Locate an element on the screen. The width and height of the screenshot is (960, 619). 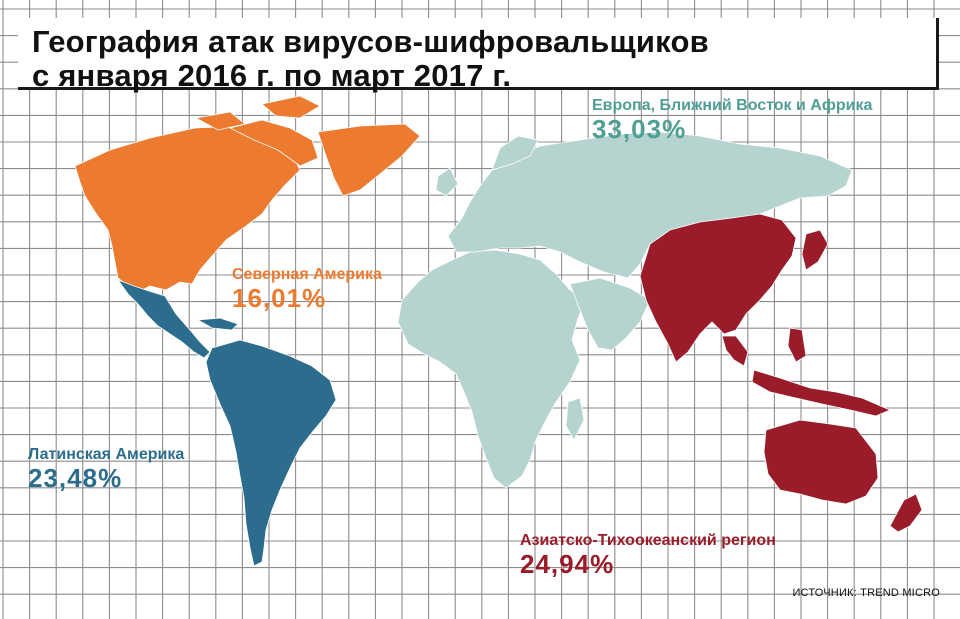
latin-america-name: Латинская Америка is located at coordinates (106, 454).